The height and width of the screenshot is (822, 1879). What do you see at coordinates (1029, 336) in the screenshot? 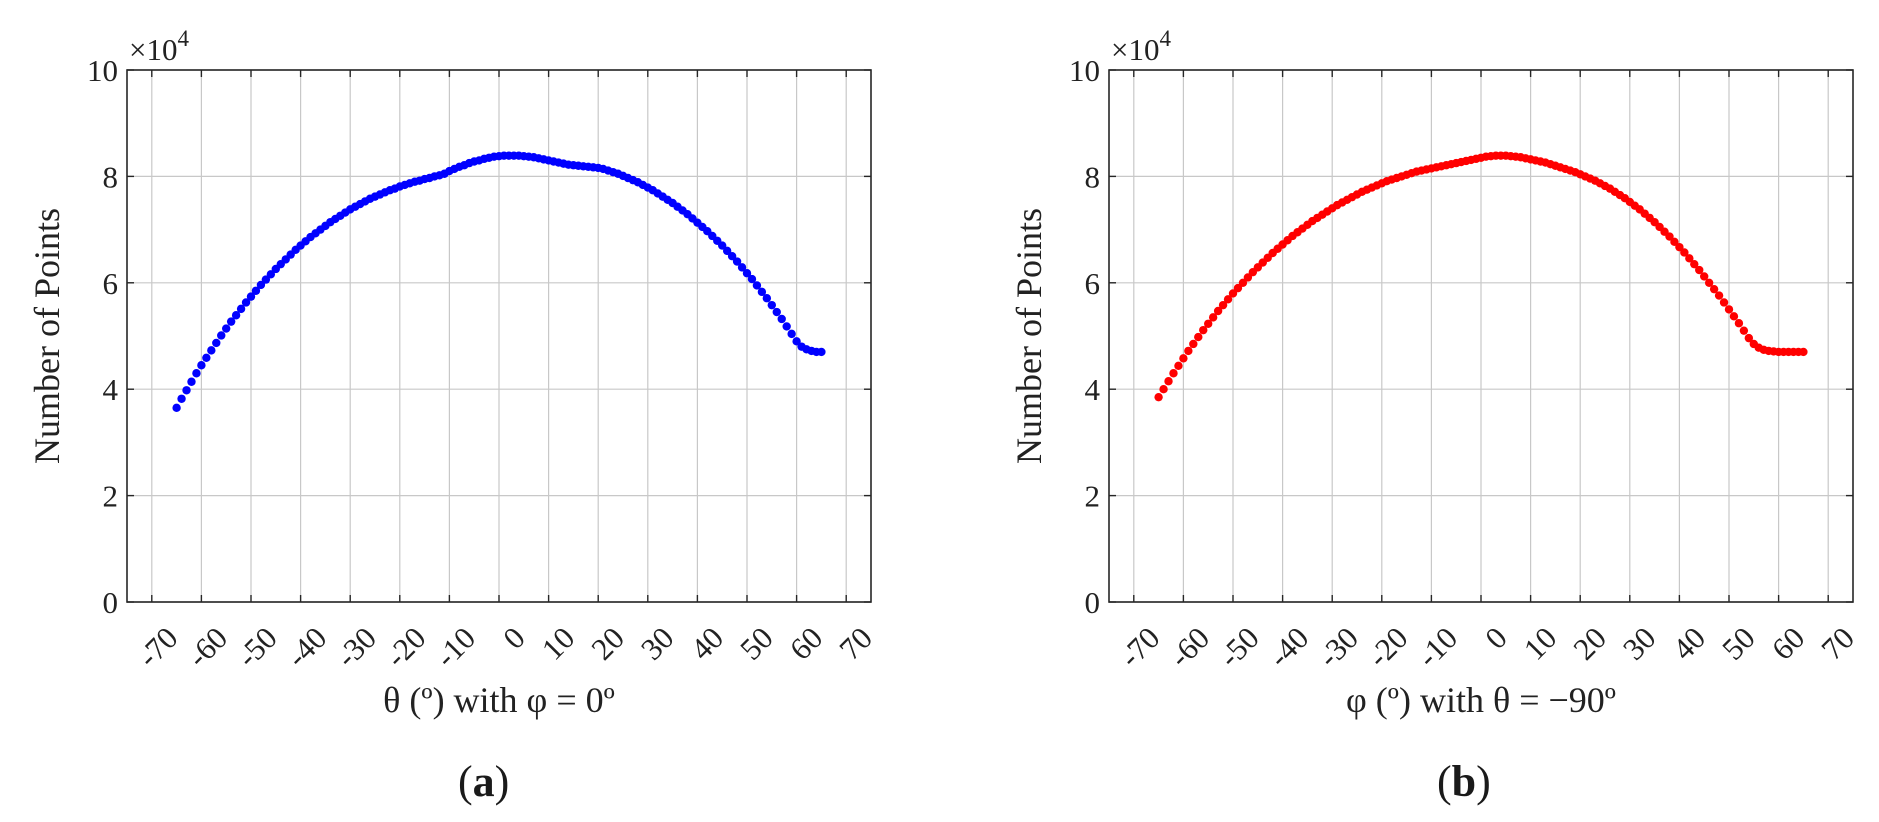
I see `y-axis-label: Number of Points` at bounding box center [1029, 336].